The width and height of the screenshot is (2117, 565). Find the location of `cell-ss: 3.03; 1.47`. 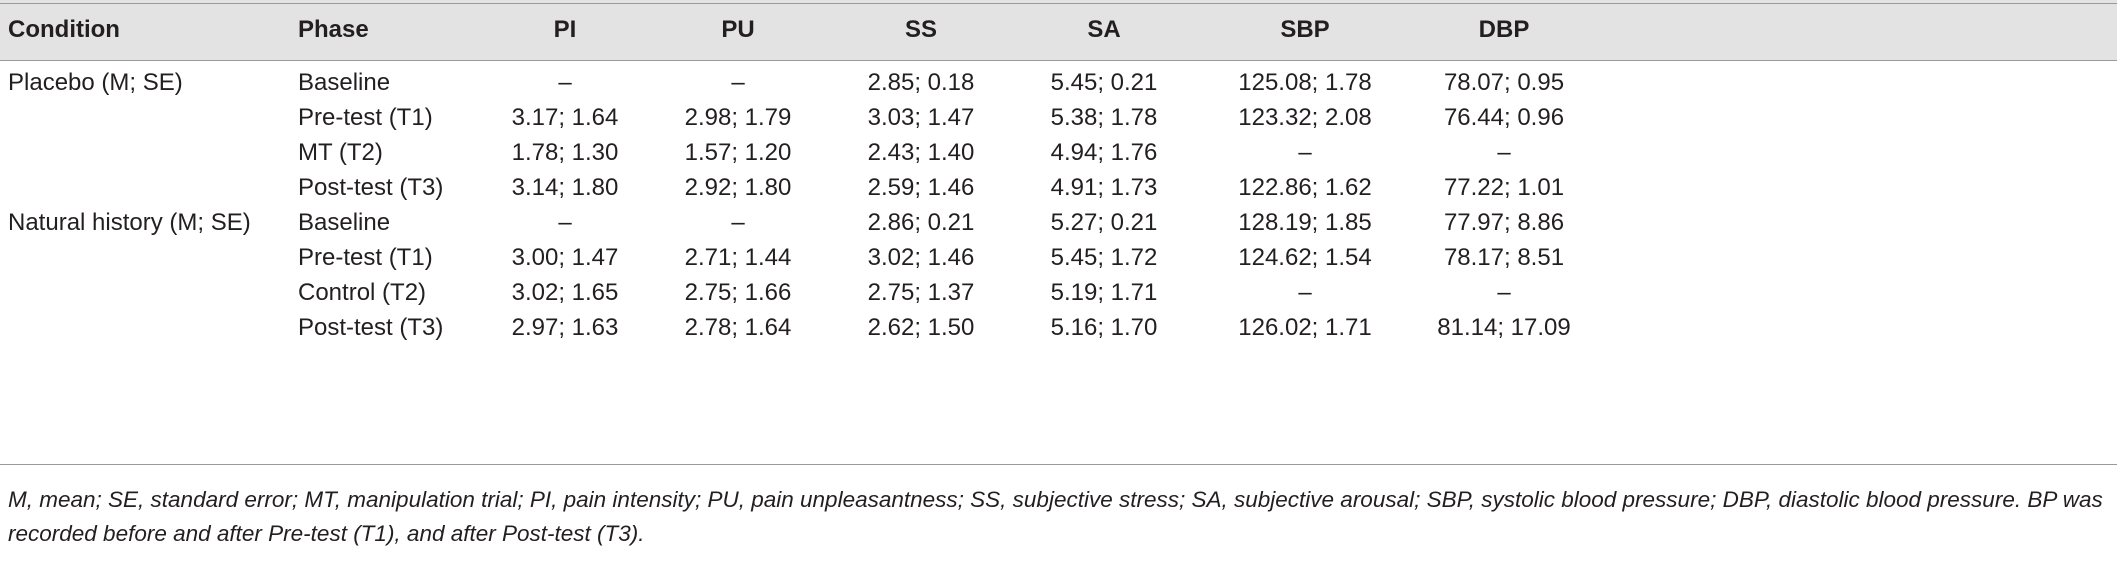

cell-ss: 3.03; 1.47 is located at coordinates (921, 117).